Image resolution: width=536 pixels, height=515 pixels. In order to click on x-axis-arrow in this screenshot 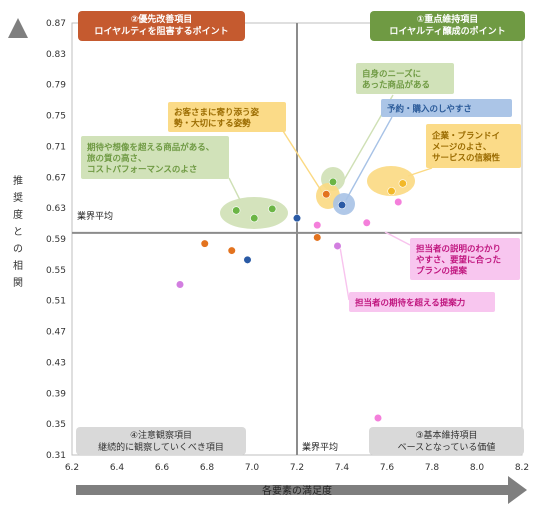, I will do `click(301, 490)`.